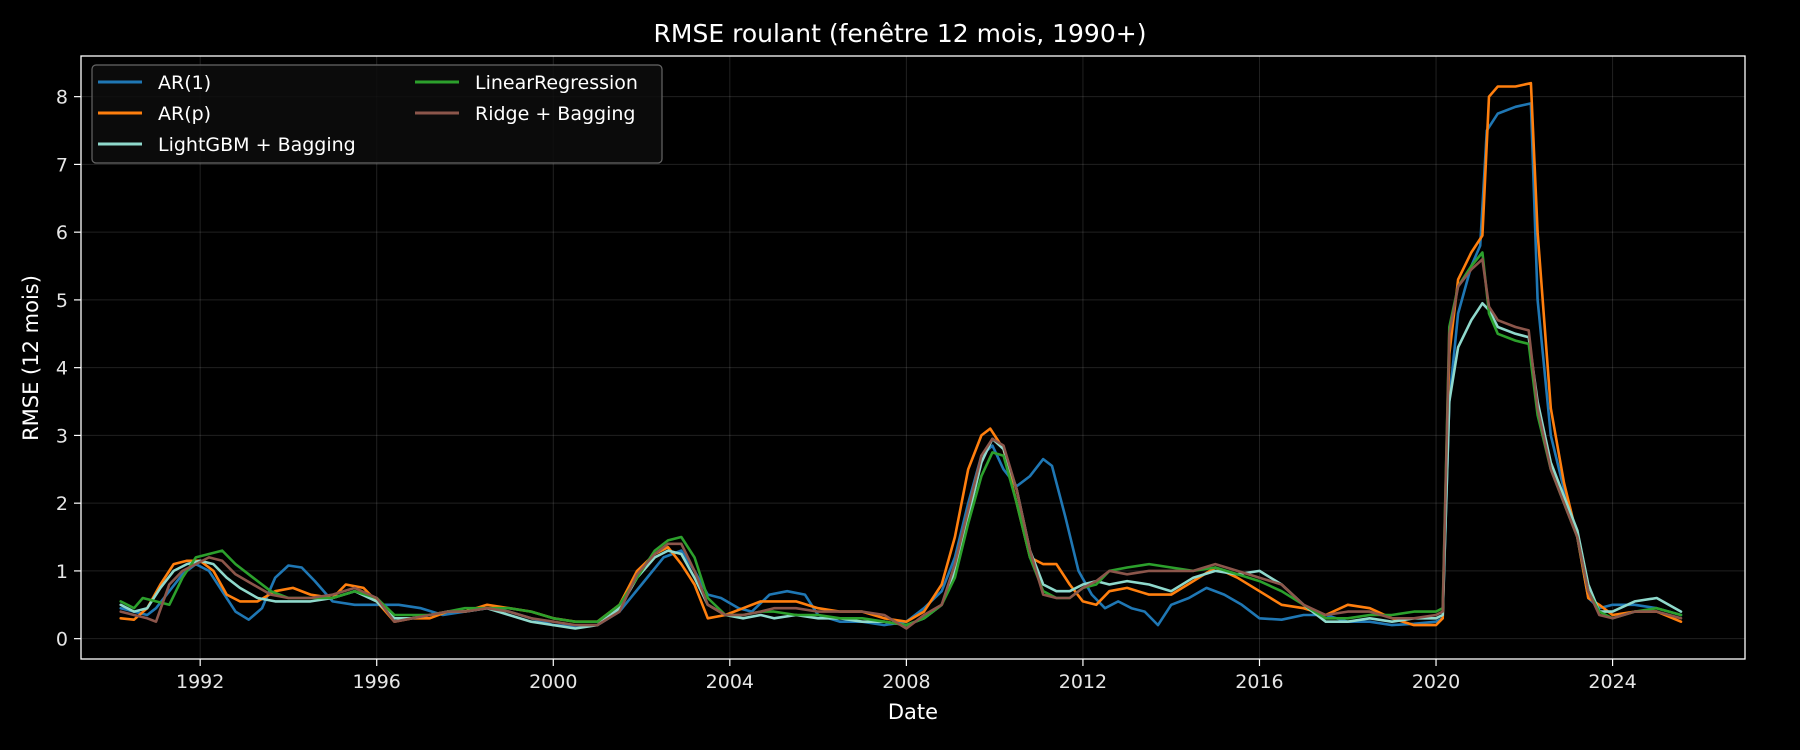  What do you see at coordinates (913, 712) in the screenshot?
I see `x-axis-title: Date` at bounding box center [913, 712].